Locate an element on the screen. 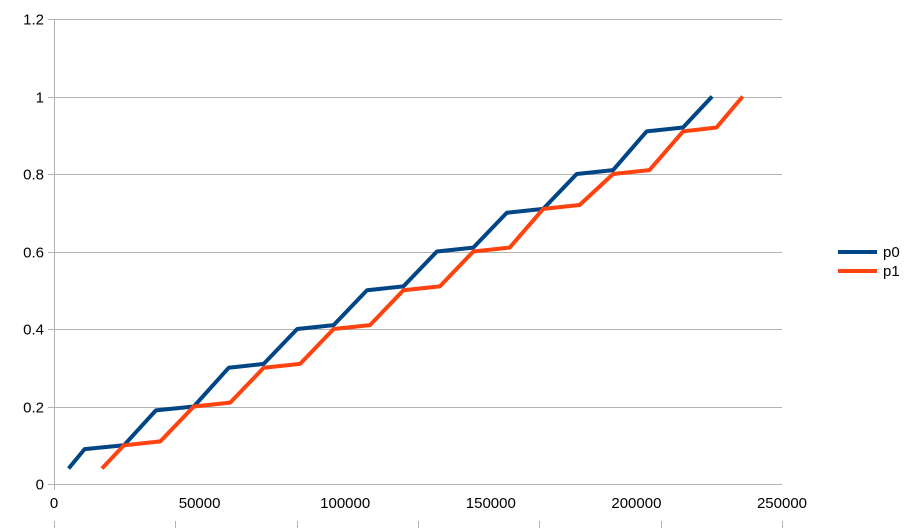 This screenshot has height=528, width=919. x-tick-label: 100000 is located at coordinates (345, 503).